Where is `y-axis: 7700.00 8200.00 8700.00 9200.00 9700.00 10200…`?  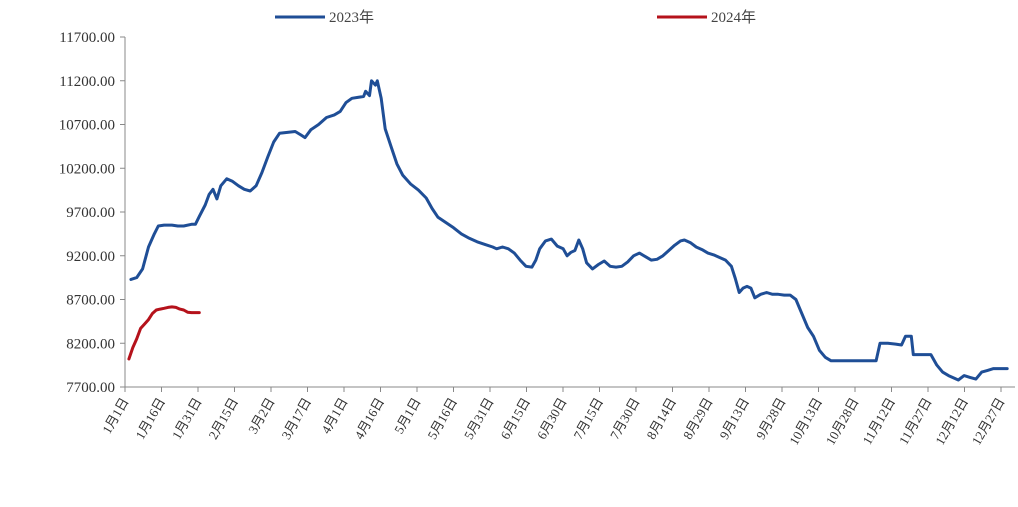
y-axis: 7700.00 8200.00 8700.00 9200.00 9700.00 10200… is located at coordinates (92, 213).